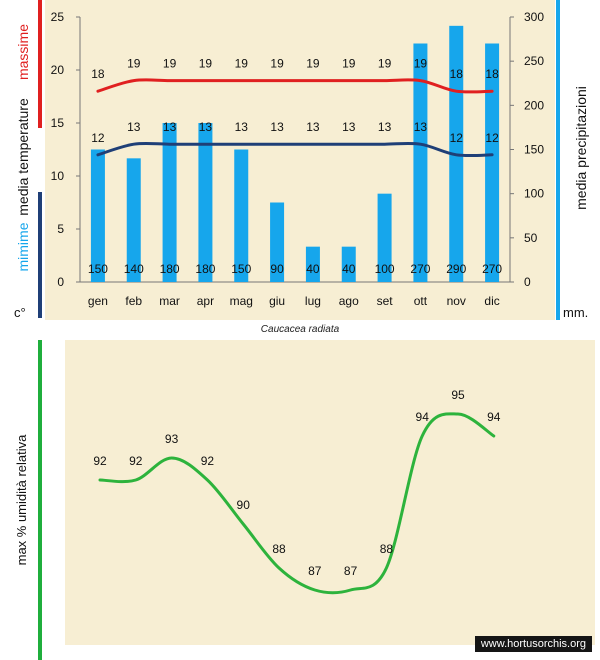 The width and height of the screenshot is (600, 660). Describe the element at coordinates (23, 246) in the screenshot. I see `label-mimime: mimime` at that location.